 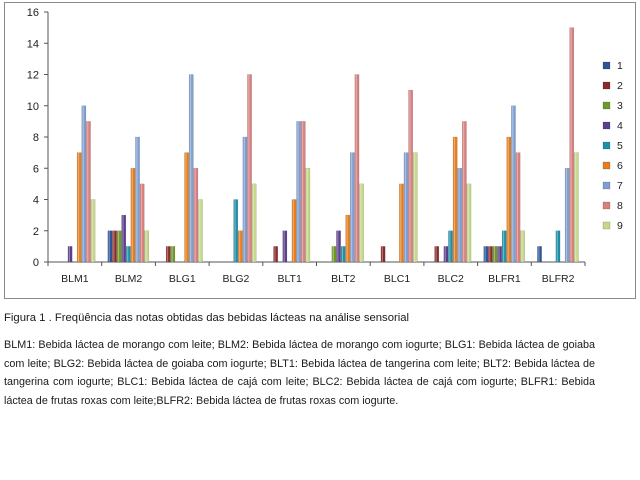 I want to click on x-tick-label: BLM1, so click(x=75, y=279).